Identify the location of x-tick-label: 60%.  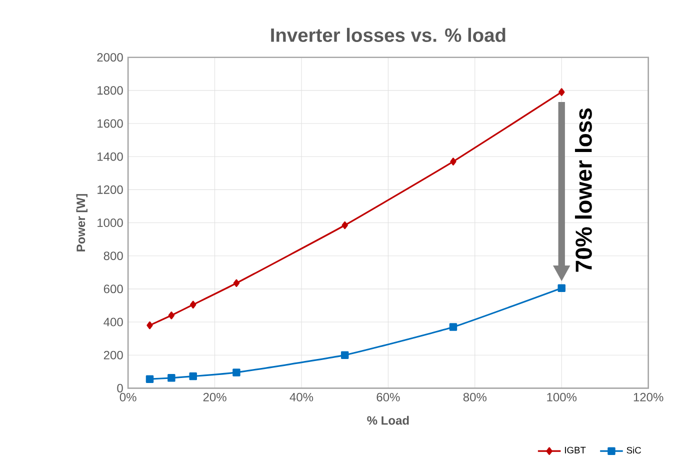
(388, 397).